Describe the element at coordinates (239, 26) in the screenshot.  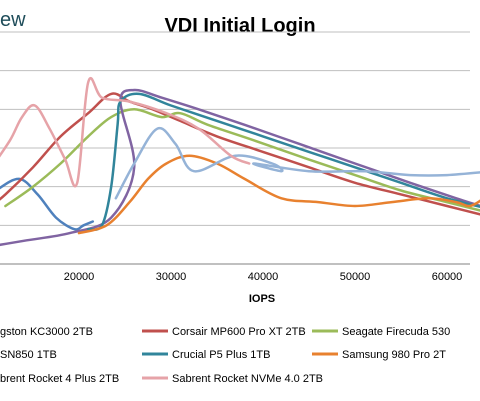
I see `chart-title: VDI Initial Login` at that location.